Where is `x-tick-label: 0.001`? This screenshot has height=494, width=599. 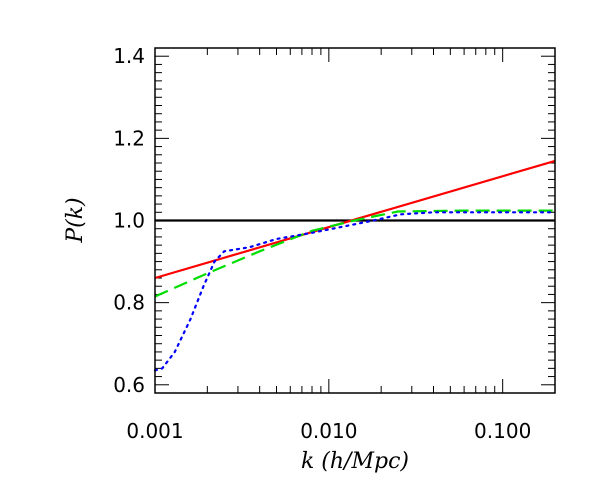 x-tick-label: 0.001 is located at coordinates (154, 431).